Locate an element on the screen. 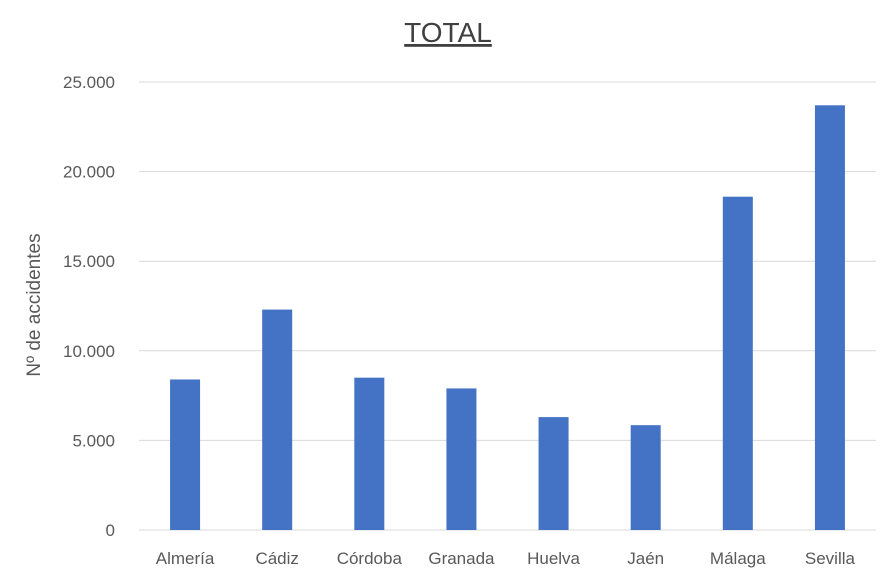 The image size is (880, 571). x-tick-label: Córdoba is located at coordinates (370, 558).